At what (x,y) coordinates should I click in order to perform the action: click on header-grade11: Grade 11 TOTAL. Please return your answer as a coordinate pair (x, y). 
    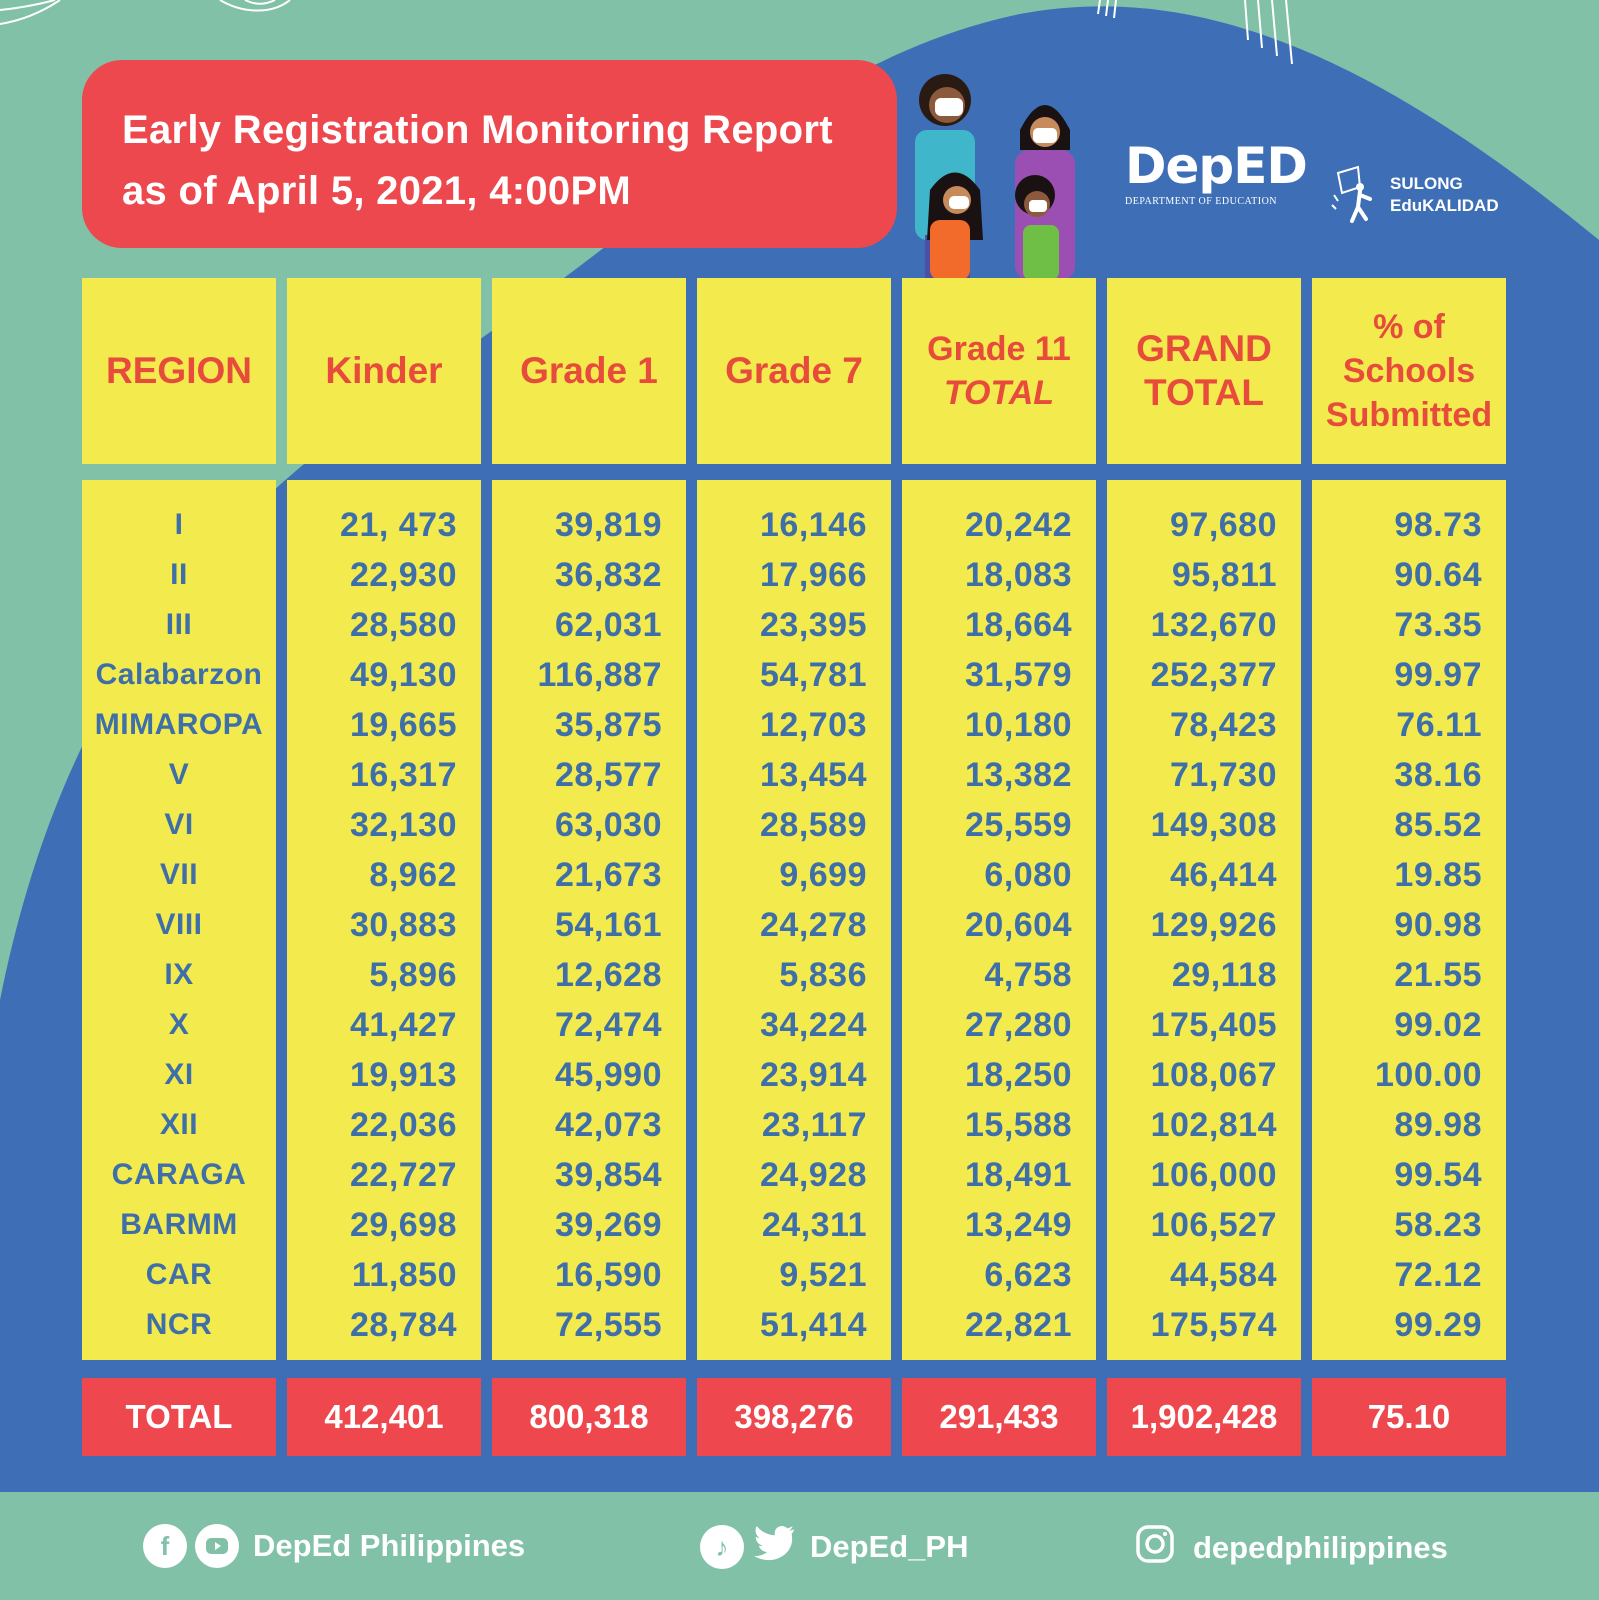
    Looking at the image, I should click on (999, 371).